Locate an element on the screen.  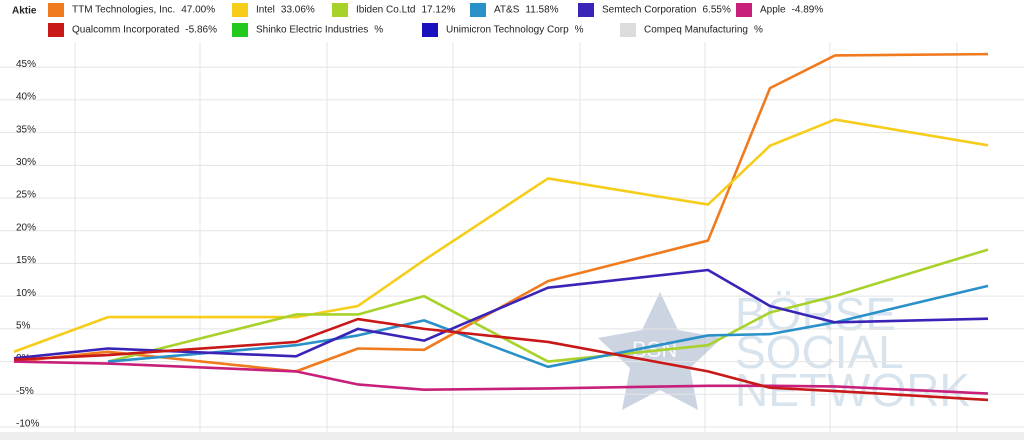
legend-value: 6.55% is located at coordinates (717, 10).